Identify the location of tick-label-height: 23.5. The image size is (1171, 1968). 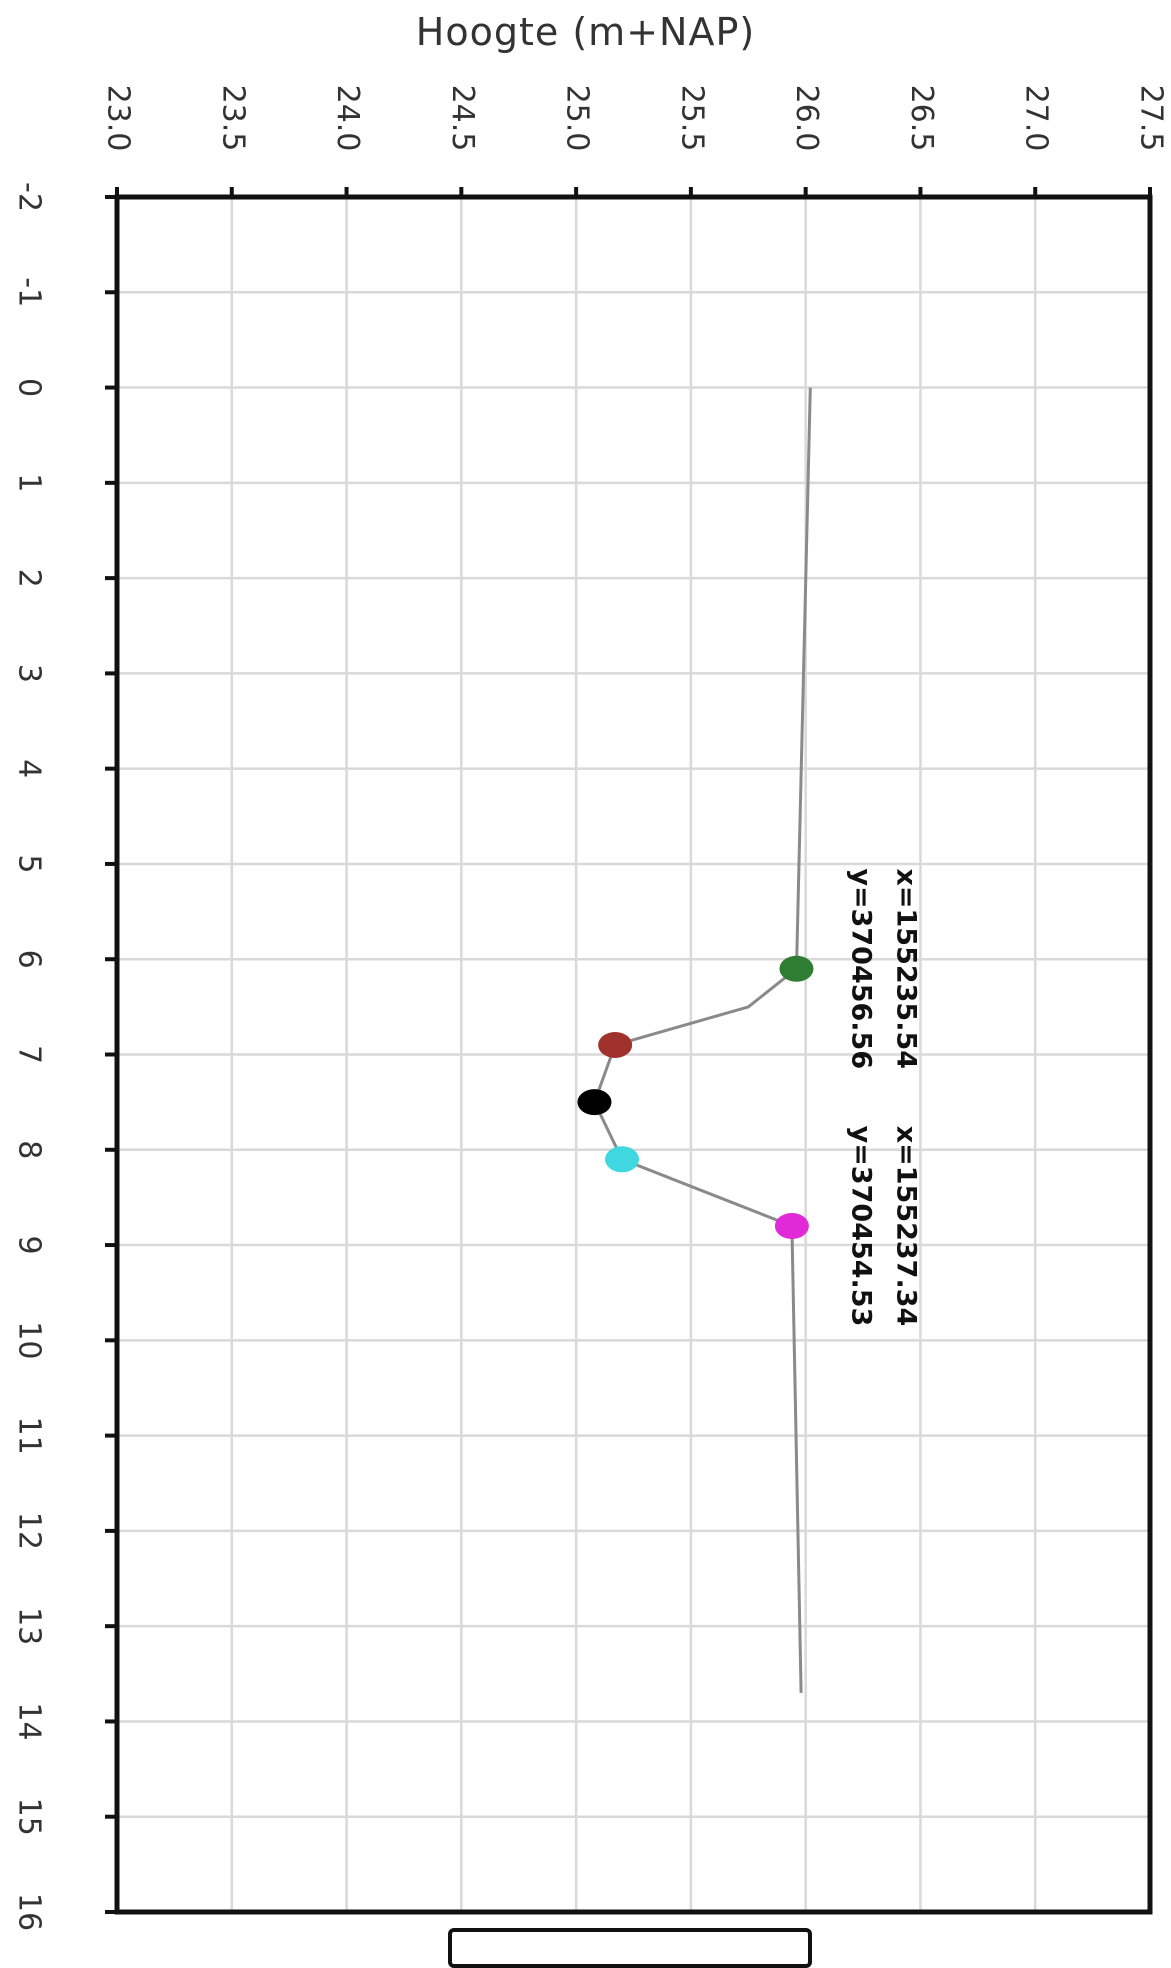
(232, 118).